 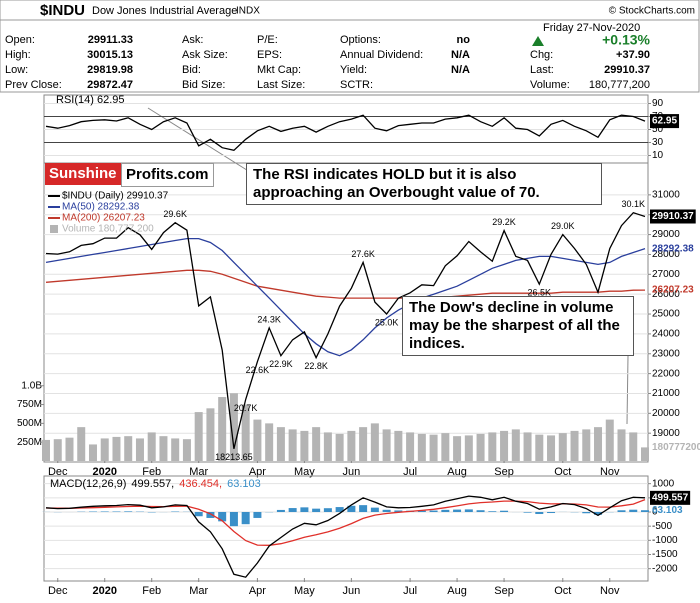 I want to click on last-value: 26207.23, so click(x=673, y=290).